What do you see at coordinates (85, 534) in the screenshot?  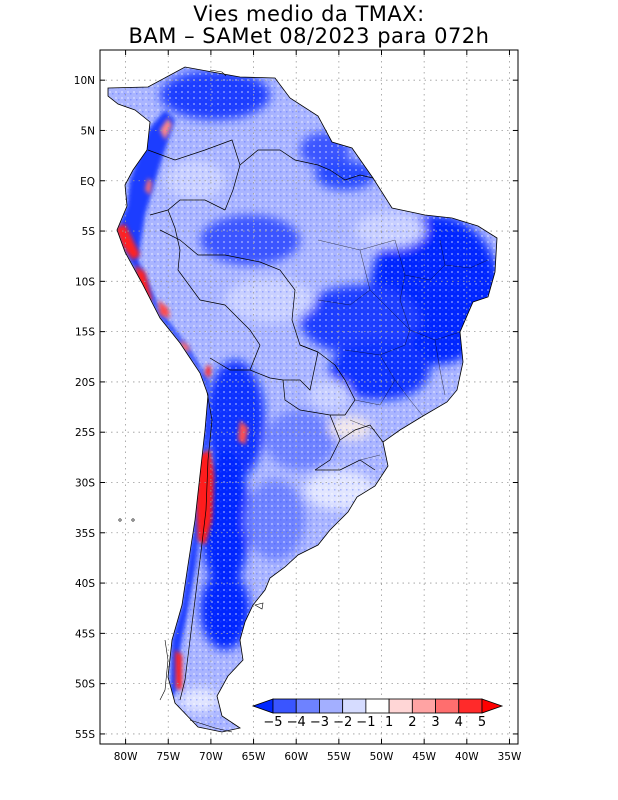 I see `lat-tick-label: 35S` at bounding box center [85, 534].